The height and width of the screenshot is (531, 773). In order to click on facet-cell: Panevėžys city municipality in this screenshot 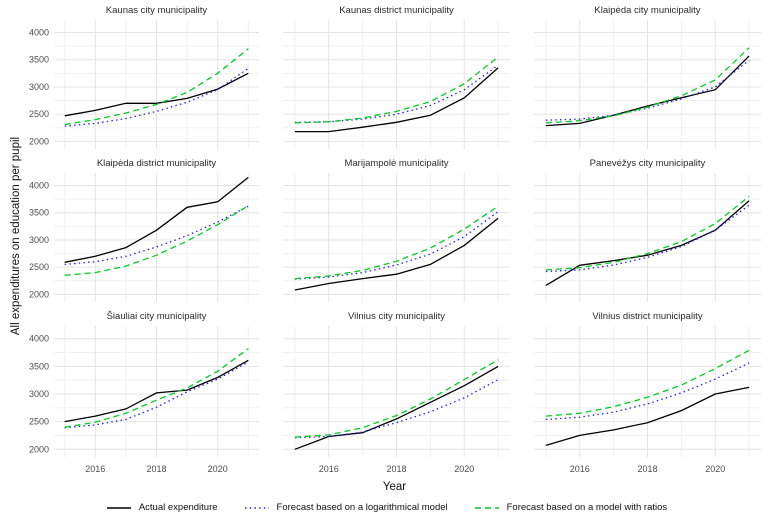, I will do `click(645, 231)`.